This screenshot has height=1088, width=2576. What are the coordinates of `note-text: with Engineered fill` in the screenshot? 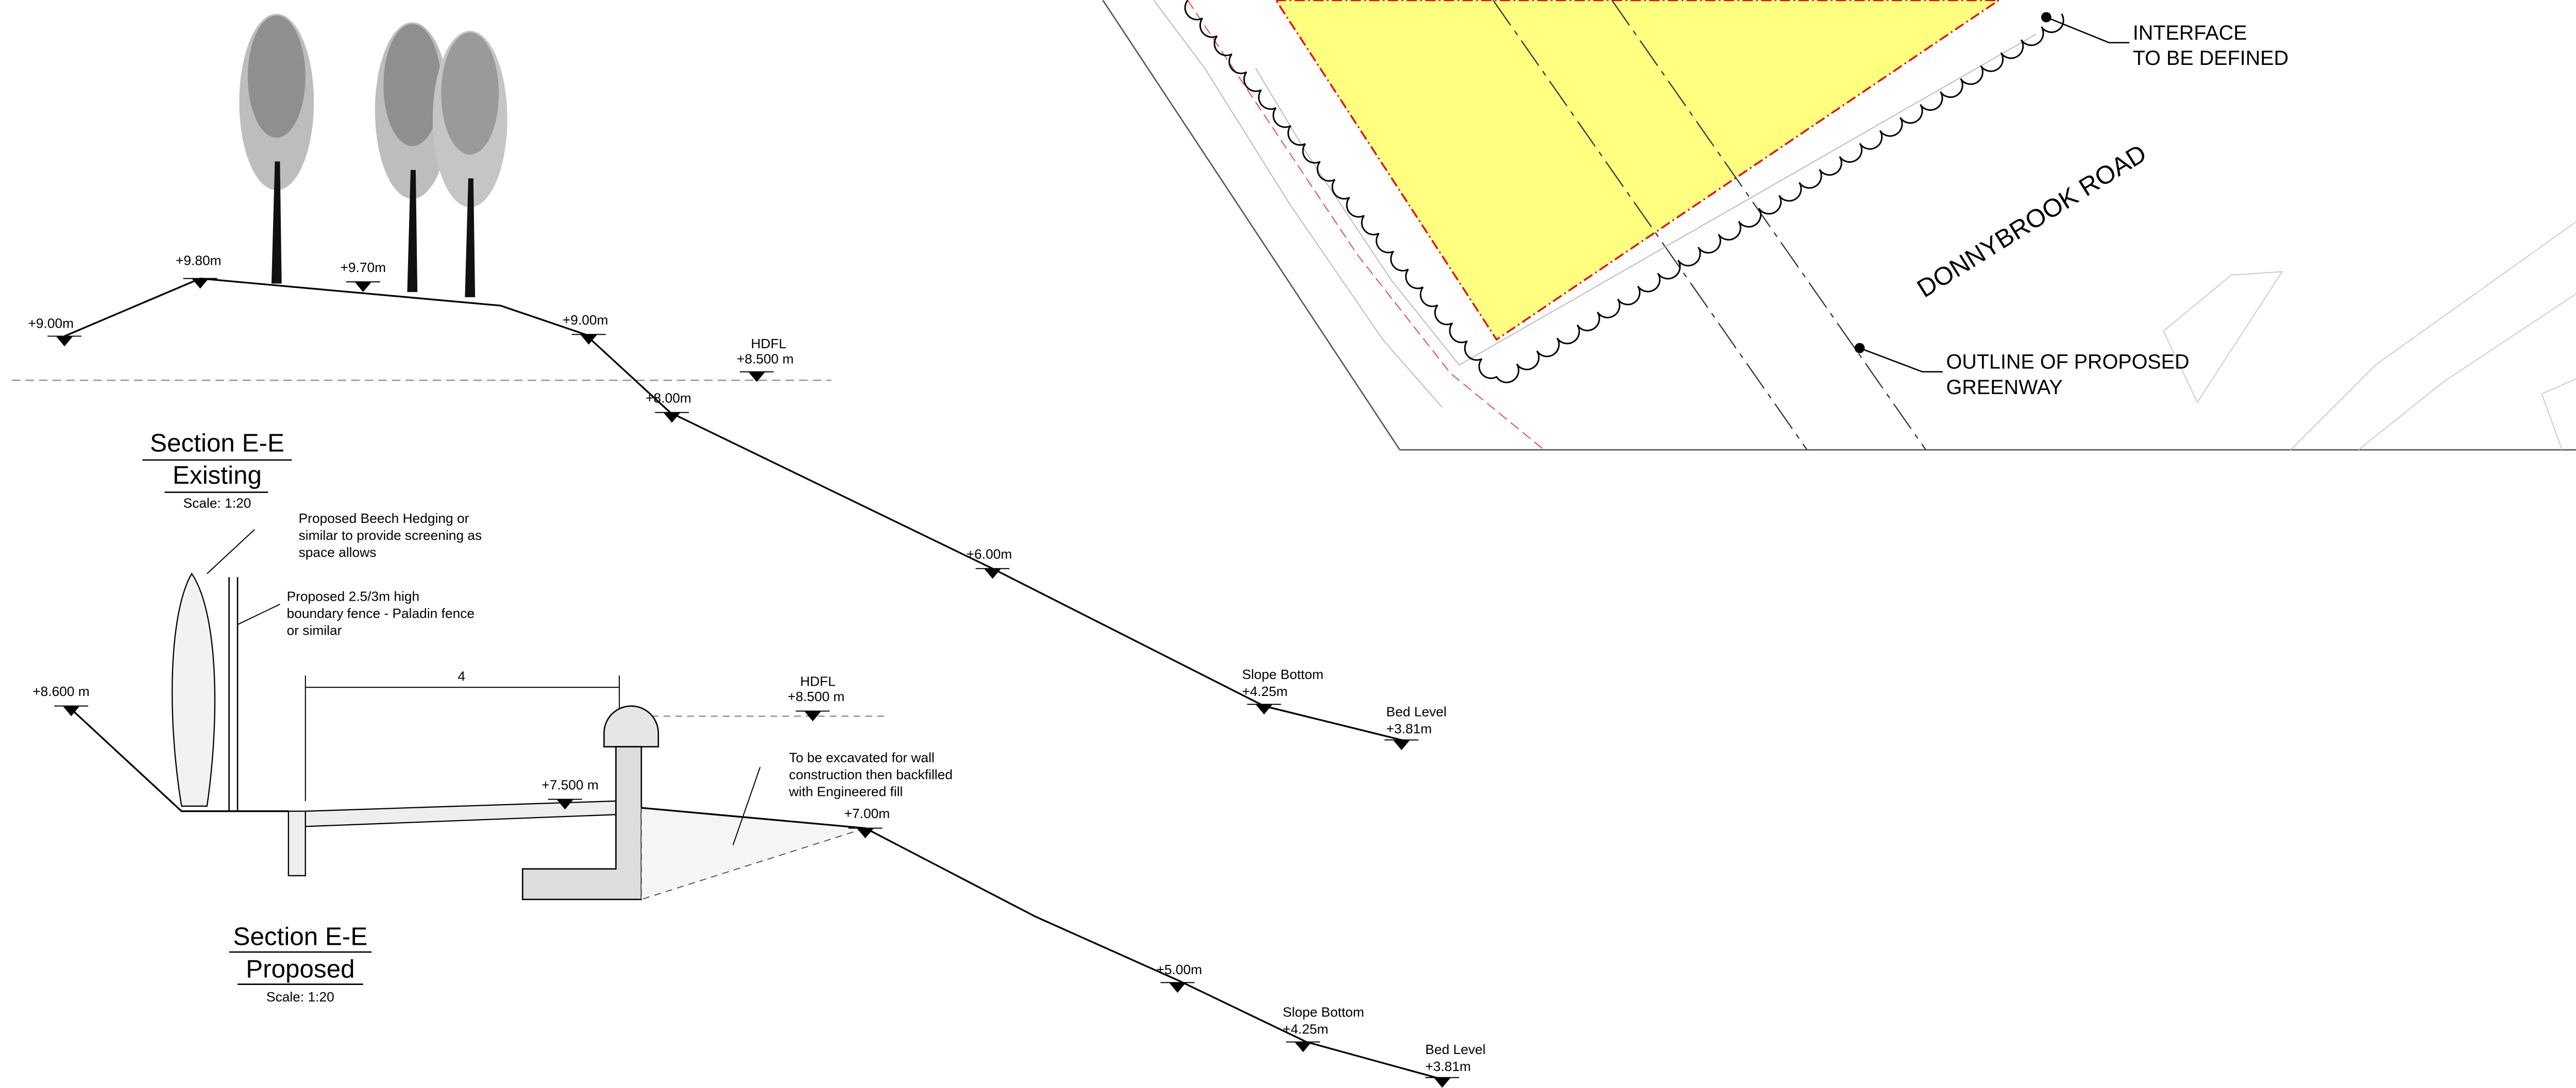 It's located at (845, 791).